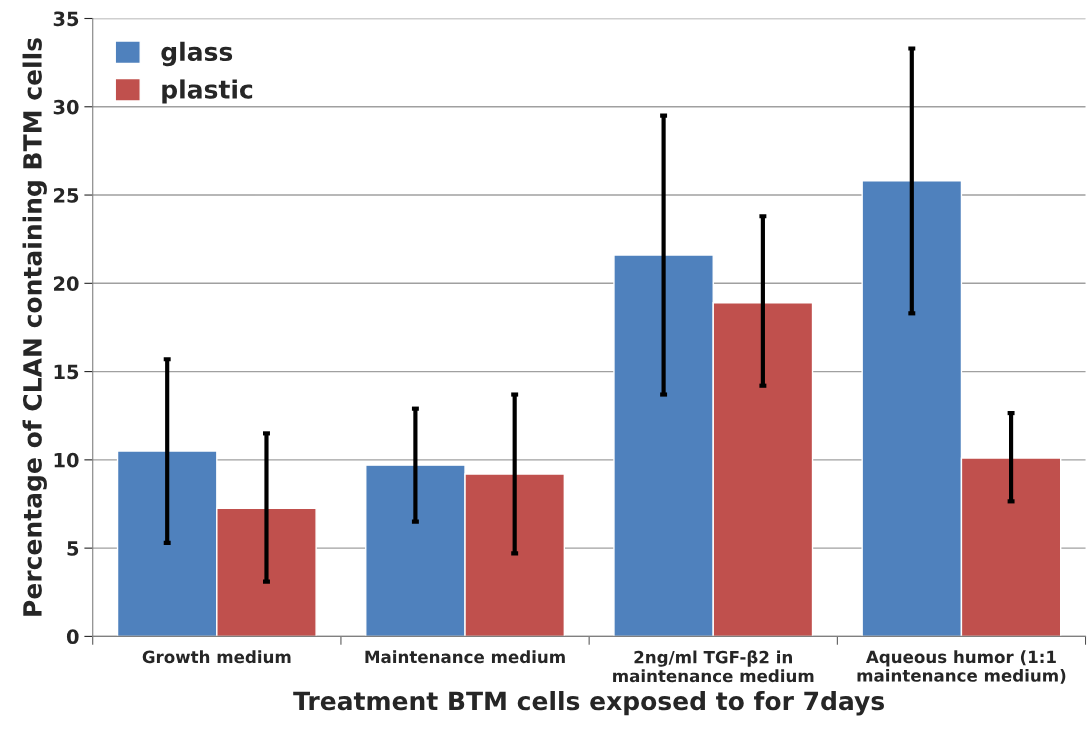 The width and height of the screenshot is (1091, 740). What do you see at coordinates (66, 19) in the screenshot?
I see `y-tick-label: 35` at bounding box center [66, 19].